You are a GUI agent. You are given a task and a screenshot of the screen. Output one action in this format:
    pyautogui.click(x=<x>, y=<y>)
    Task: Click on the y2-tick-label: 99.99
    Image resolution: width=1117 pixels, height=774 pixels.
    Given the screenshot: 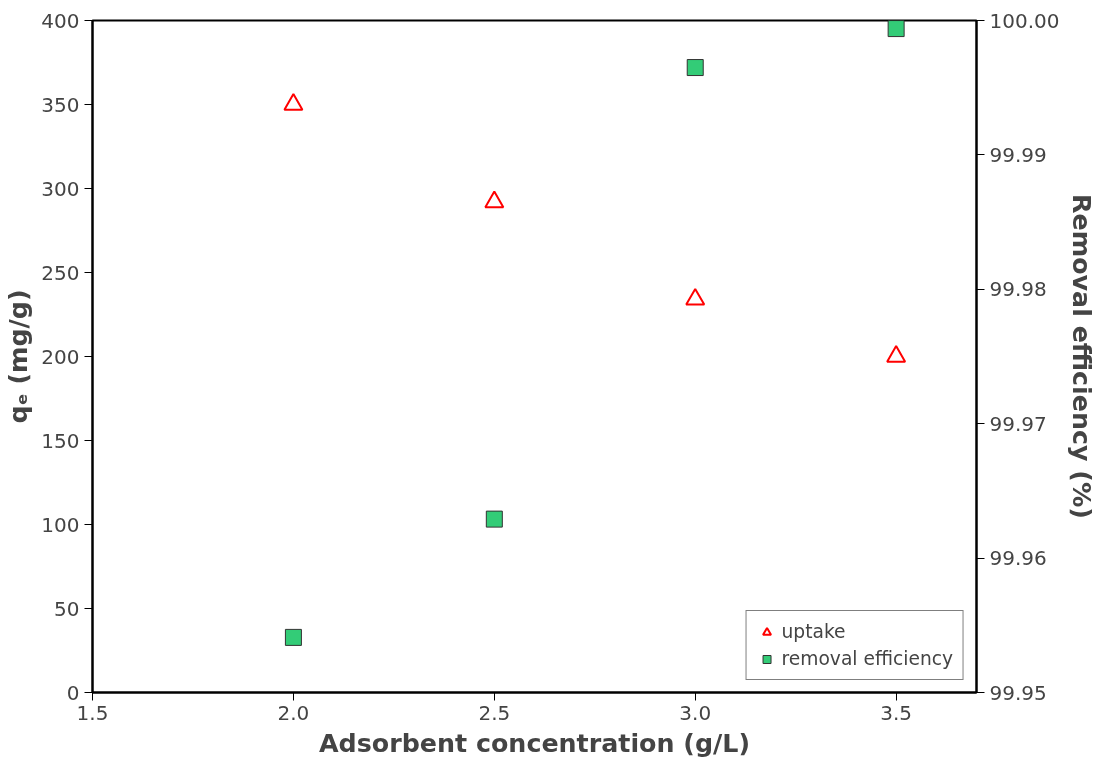 What is the action you would take?
    pyautogui.click(x=1018, y=154)
    